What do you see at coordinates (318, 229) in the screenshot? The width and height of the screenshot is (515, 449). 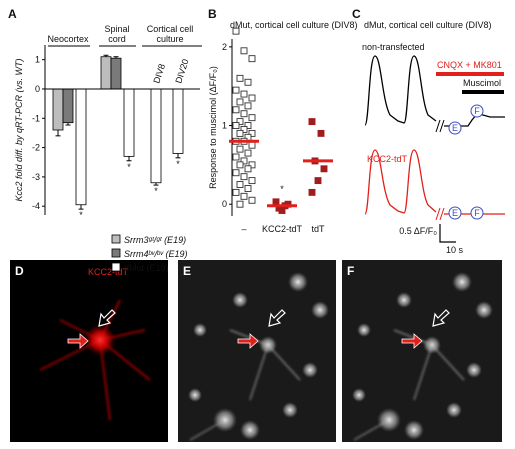 I see `x-tick-label: tdT` at bounding box center [318, 229].